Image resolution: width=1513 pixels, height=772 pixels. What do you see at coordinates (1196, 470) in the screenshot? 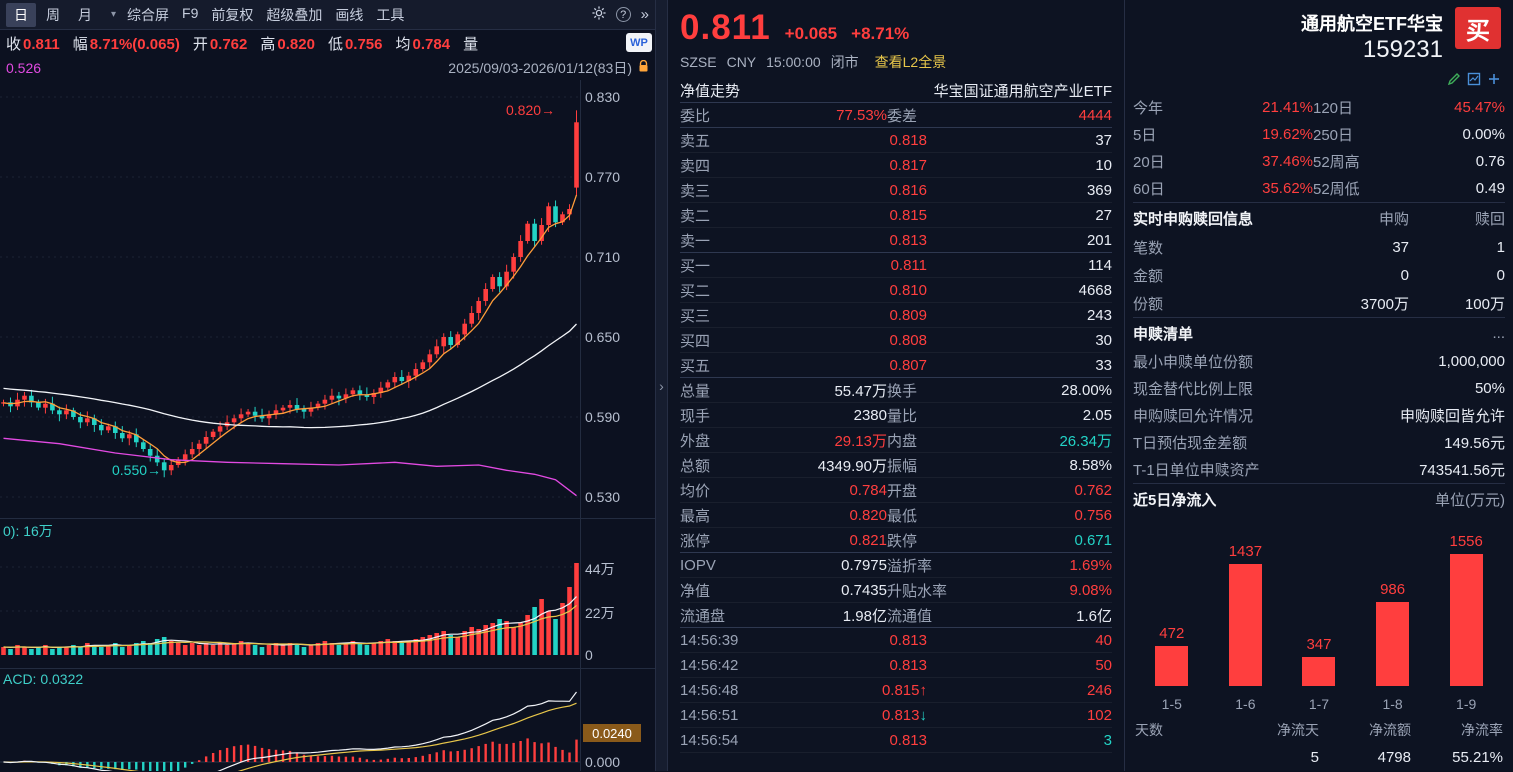
I see `list-label: T-1日单位申赎资产` at bounding box center [1196, 470].